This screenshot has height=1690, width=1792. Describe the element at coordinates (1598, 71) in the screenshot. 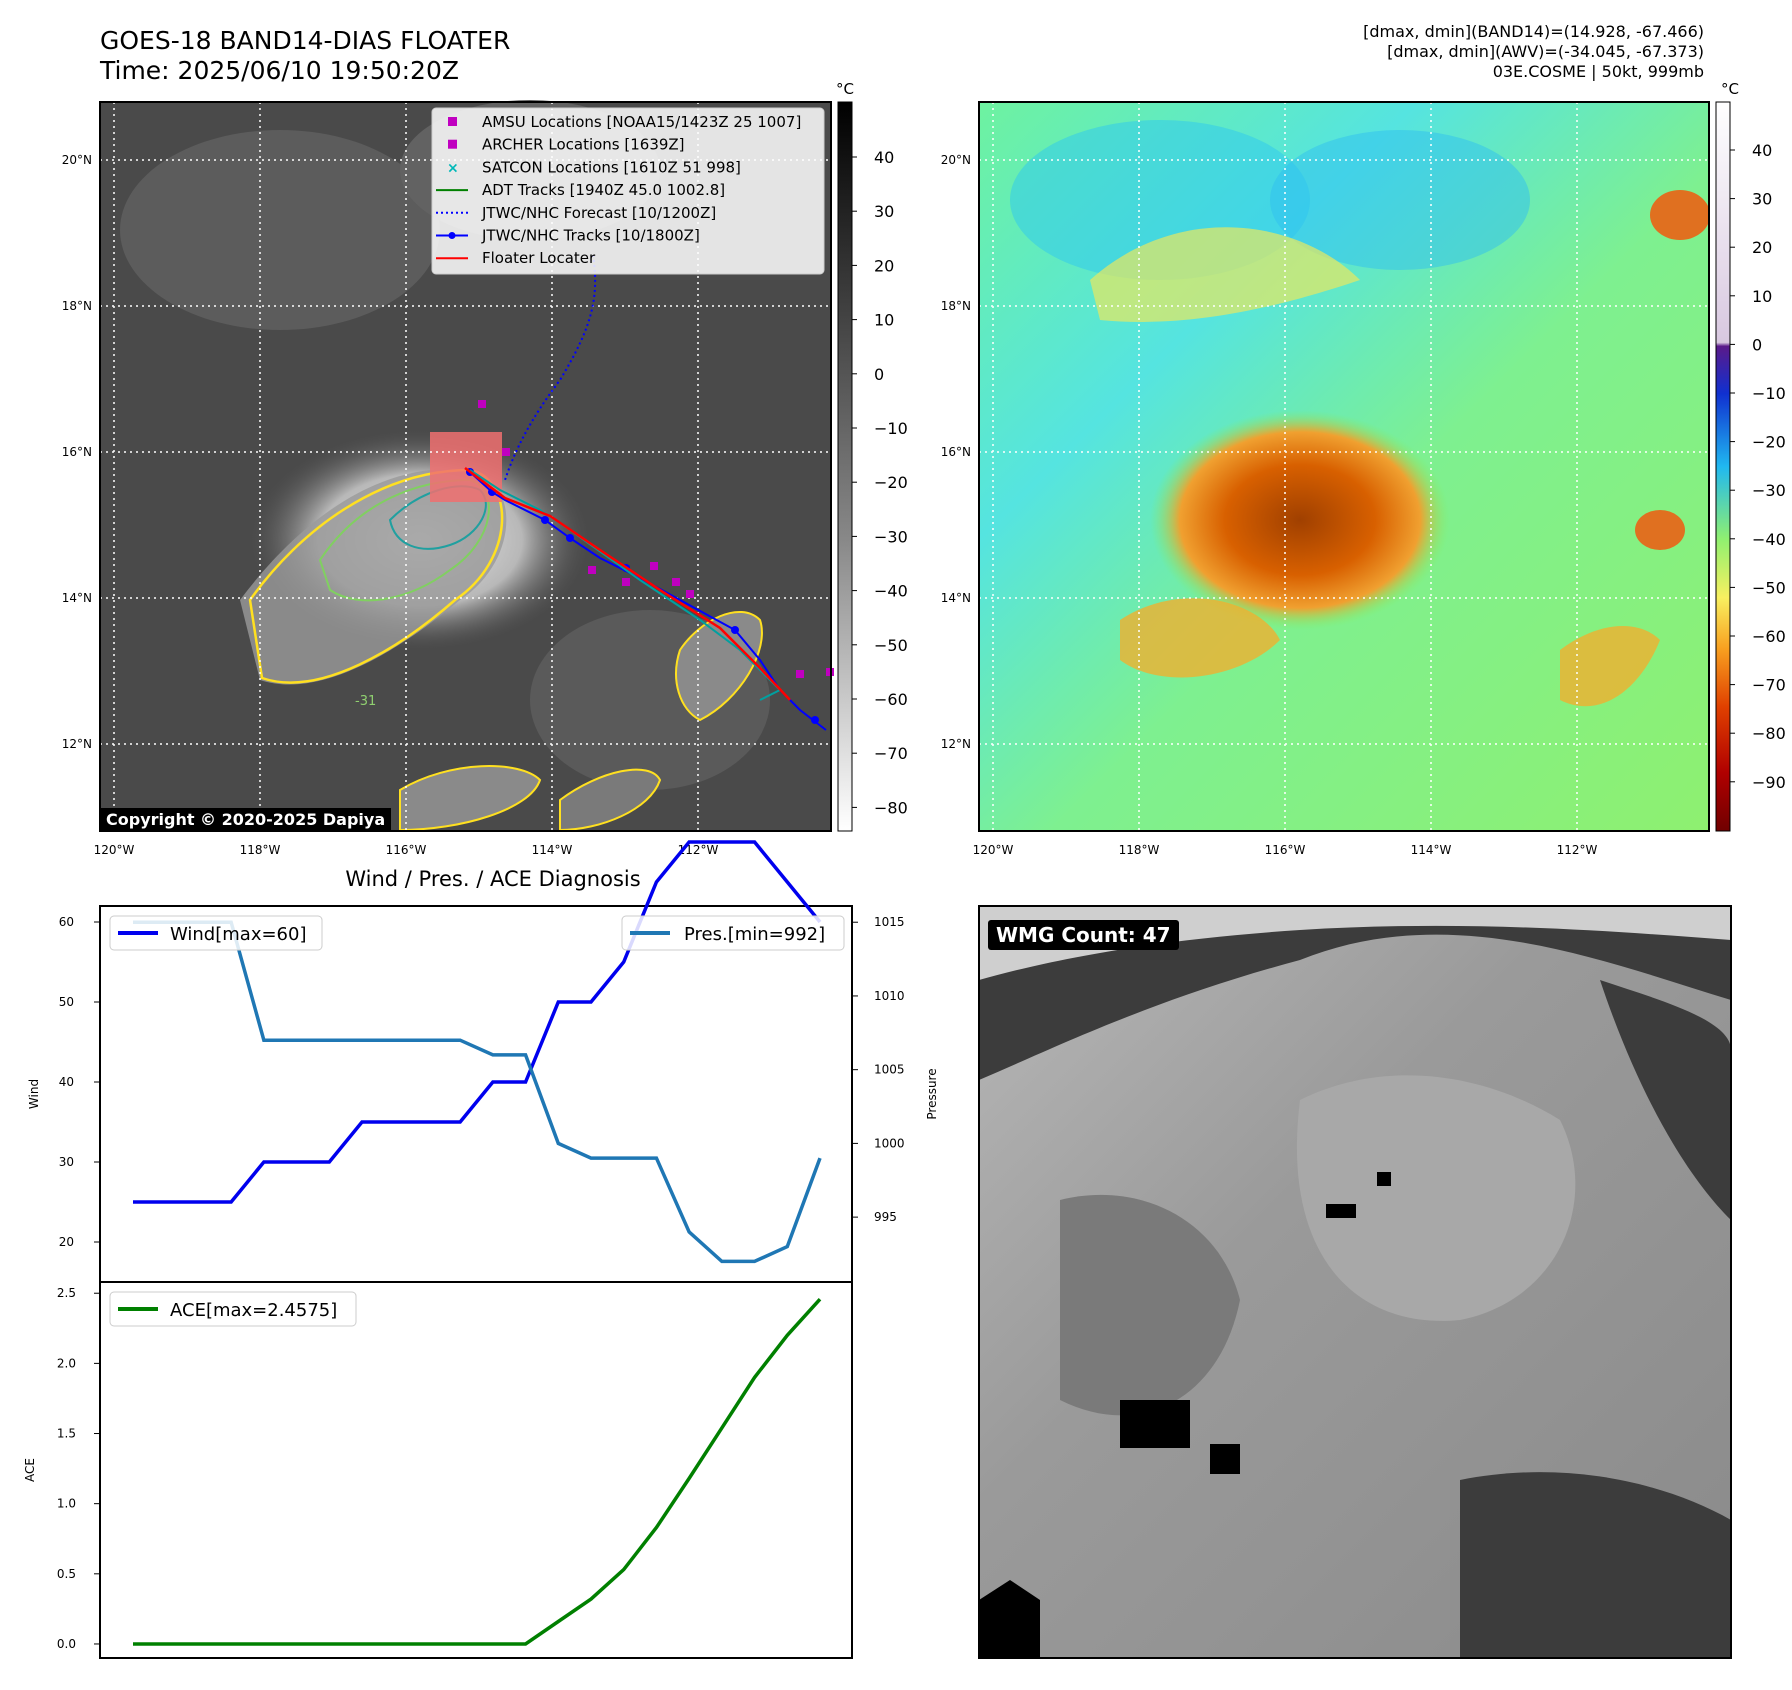

I see `storm-info: 03E.COSME | 50kt, 999mb` at that location.